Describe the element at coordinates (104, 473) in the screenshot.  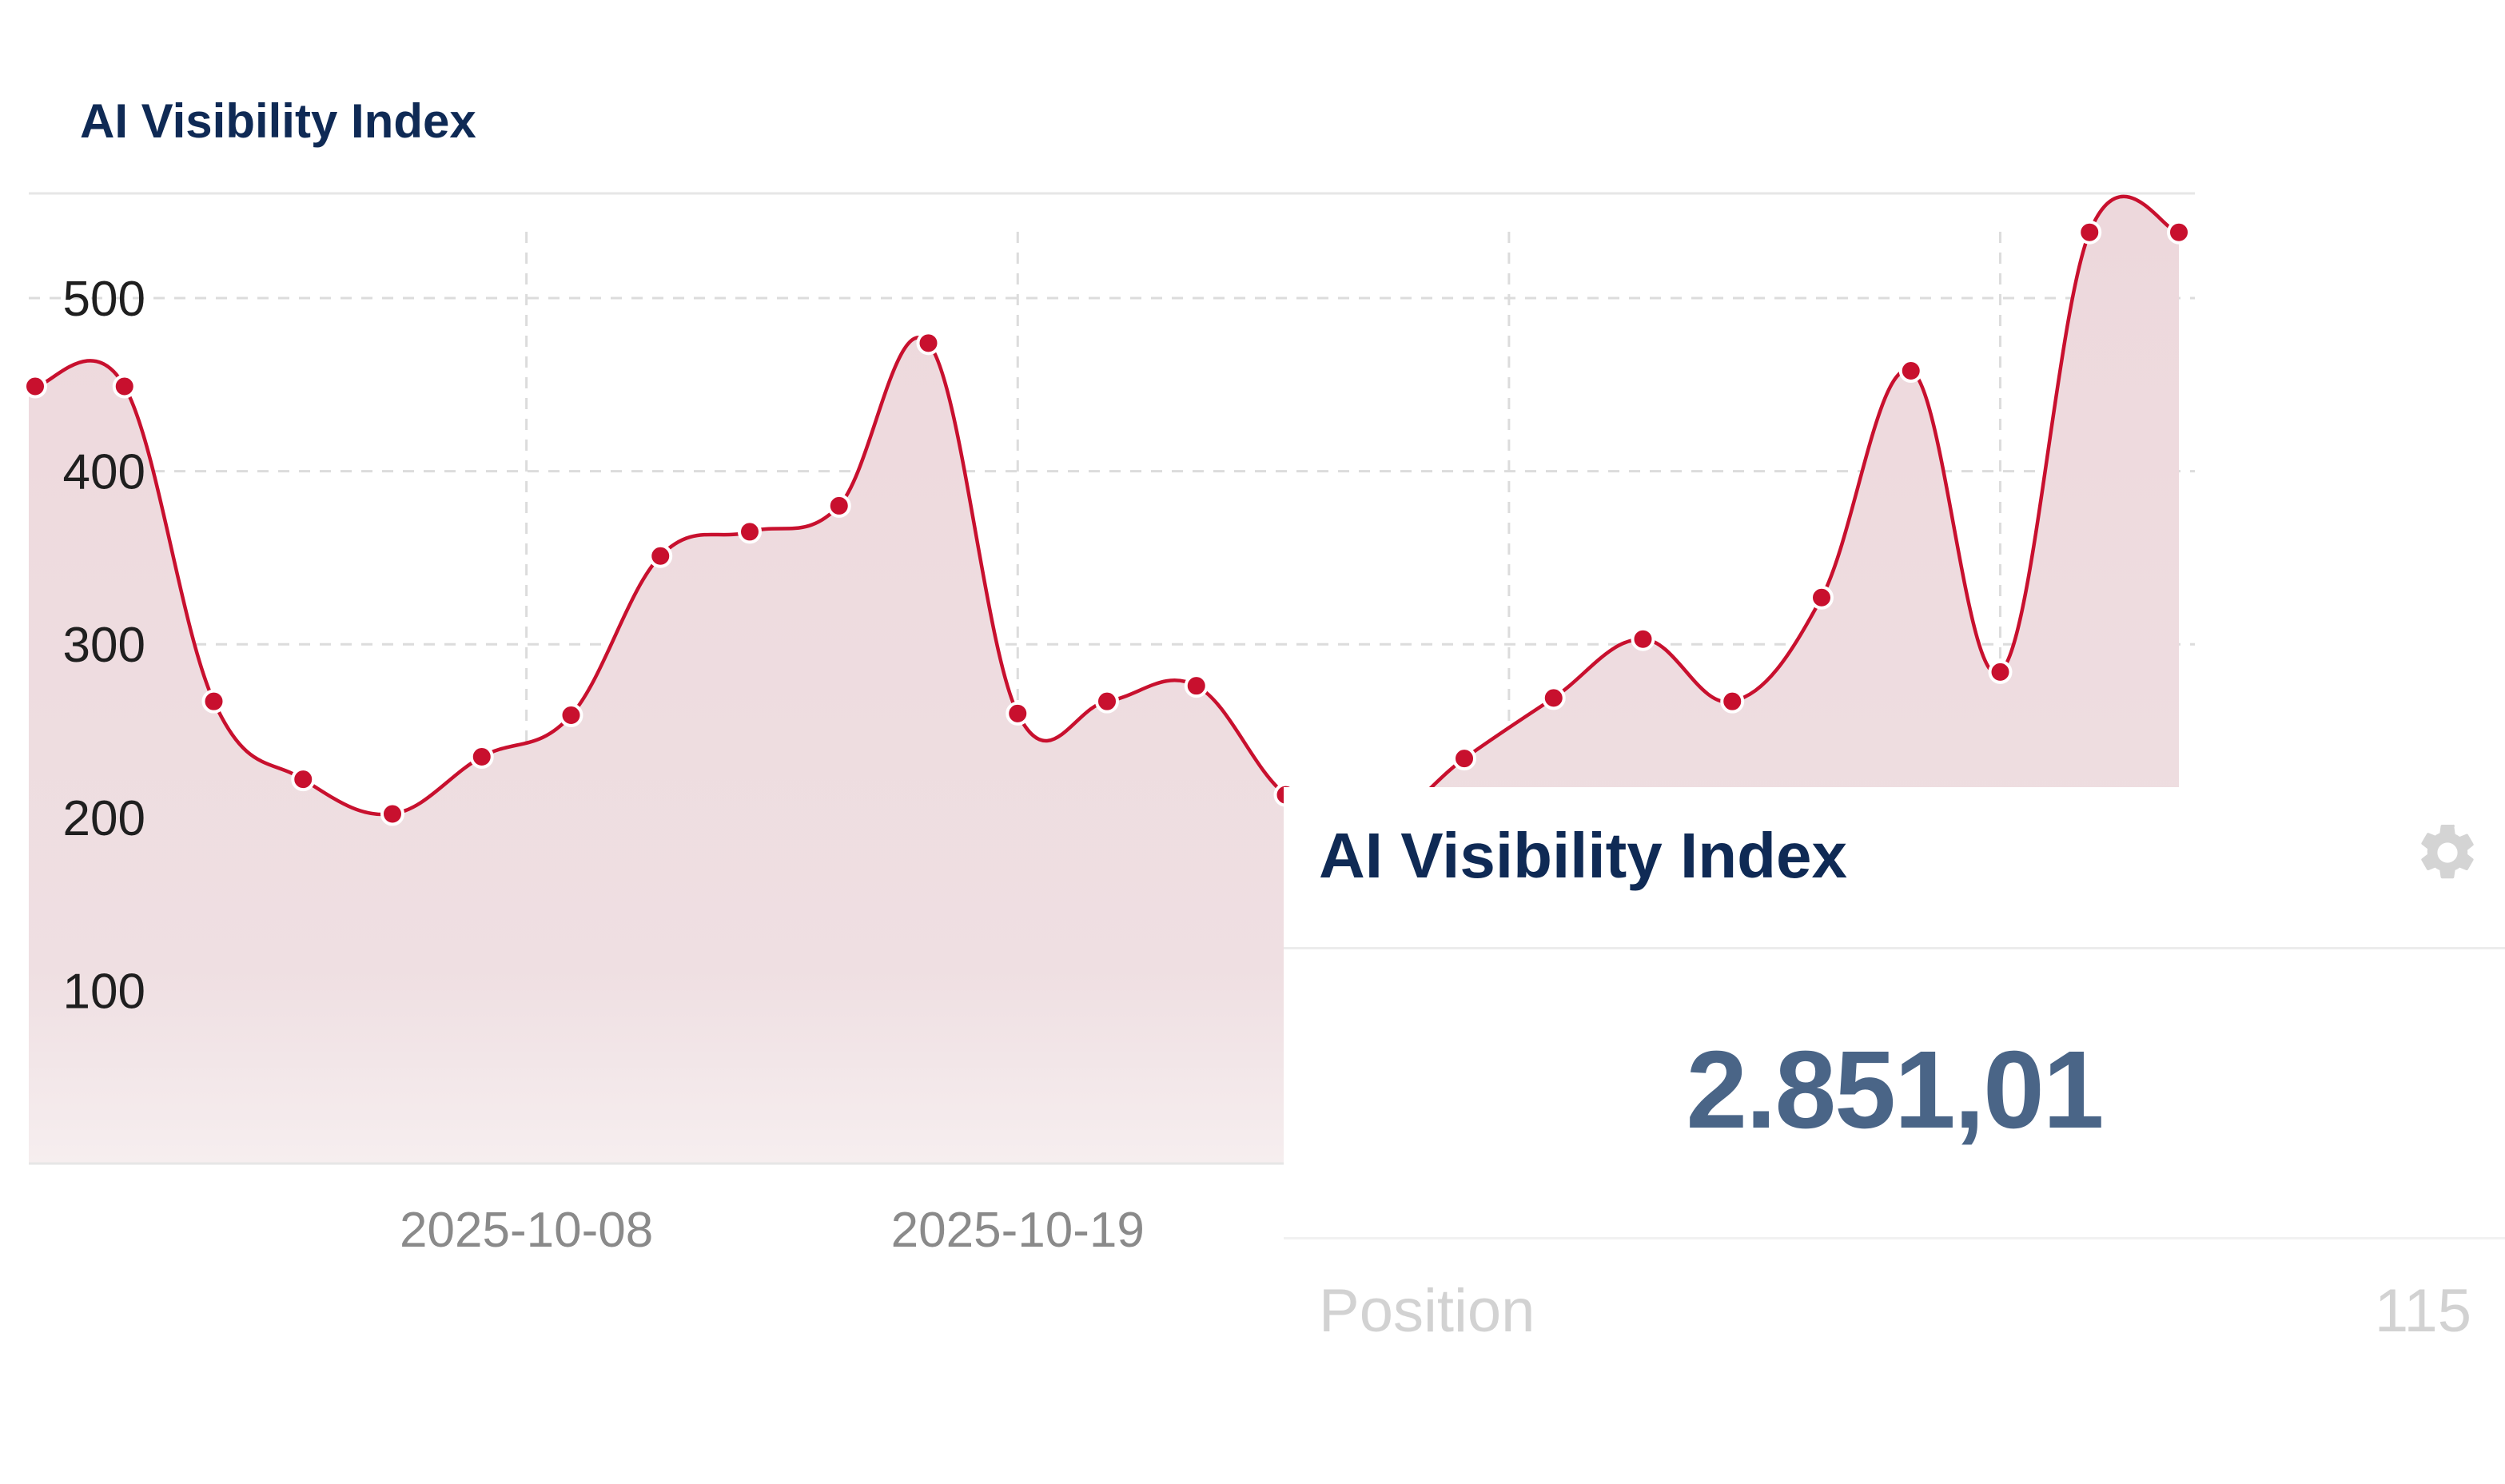
I see `y-tick-label: 400` at that location.